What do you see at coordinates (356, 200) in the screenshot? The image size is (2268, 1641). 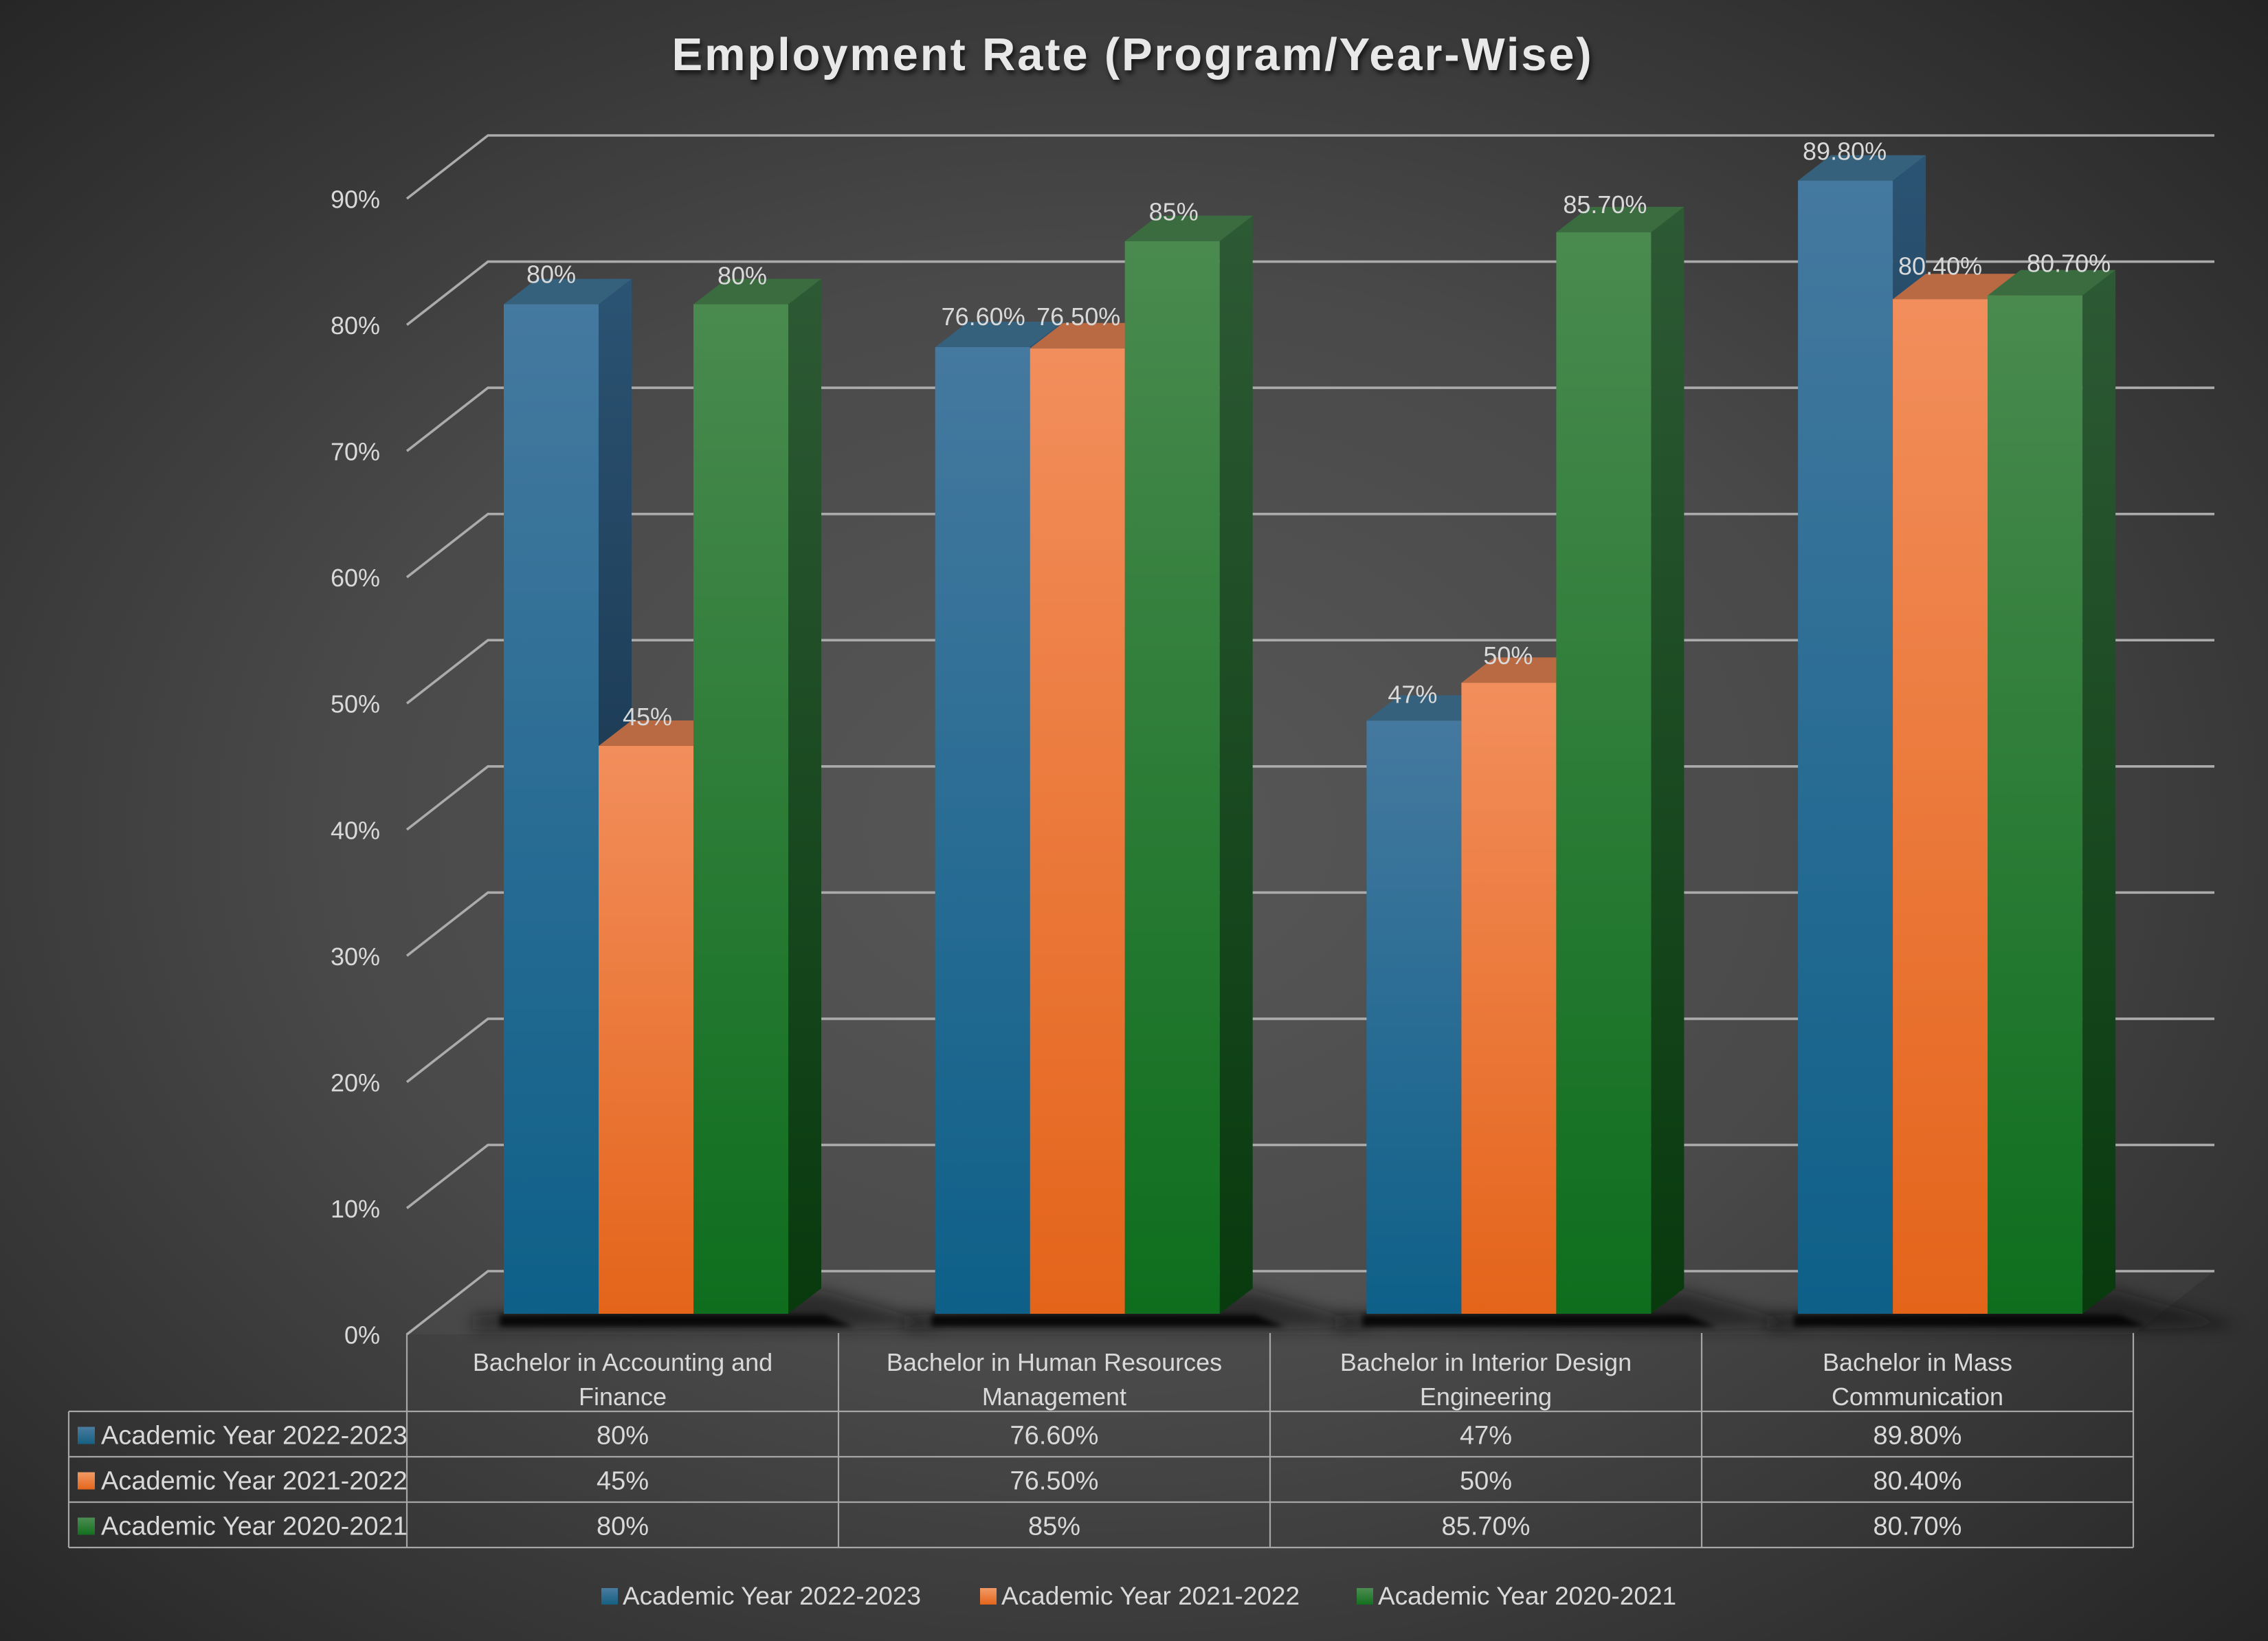 I see `svg-text: 90%` at bounding box center [356, 200].